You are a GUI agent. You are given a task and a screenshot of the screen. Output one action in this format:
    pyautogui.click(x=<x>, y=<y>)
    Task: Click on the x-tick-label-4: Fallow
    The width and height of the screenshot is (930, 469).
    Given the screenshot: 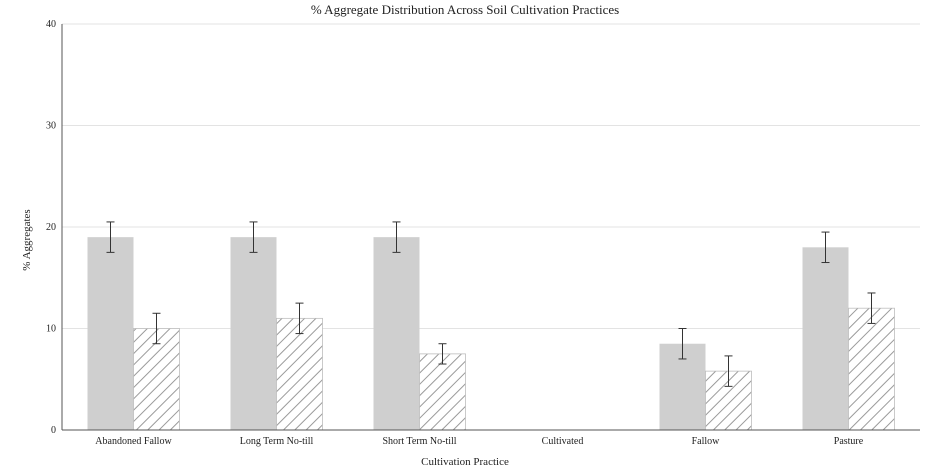 What is the action you would take?
    pyautogui.click(x=706, y=441)
    